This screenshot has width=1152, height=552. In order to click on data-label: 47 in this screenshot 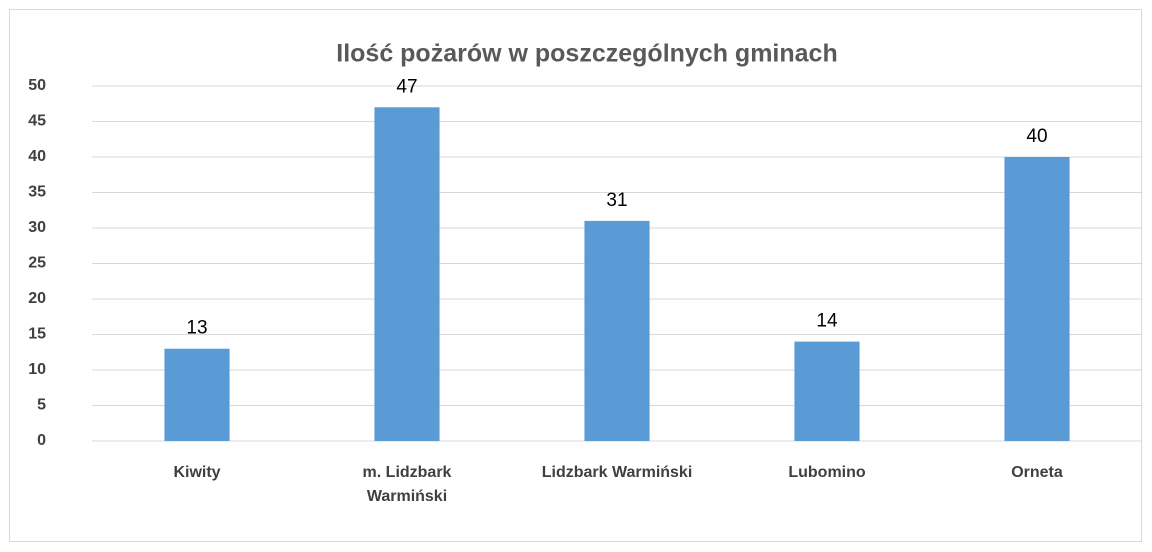, I will do `click(406, 86)`.